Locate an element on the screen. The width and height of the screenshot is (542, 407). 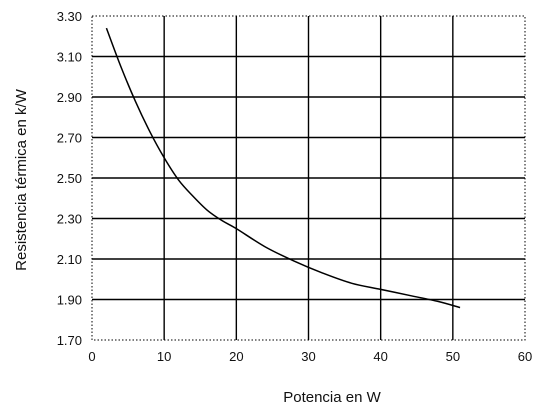
x-tick-label: 0 is located at coordinates (91, 356).